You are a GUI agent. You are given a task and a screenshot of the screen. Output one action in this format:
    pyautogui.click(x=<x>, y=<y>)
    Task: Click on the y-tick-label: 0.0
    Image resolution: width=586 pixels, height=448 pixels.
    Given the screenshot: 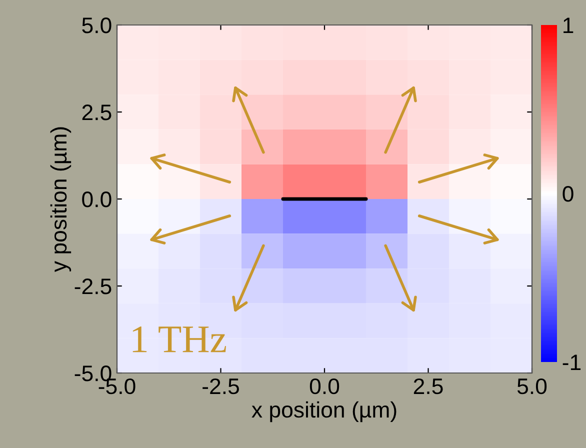 What is the action you would take?
    pyautogui.click(x=97, y=200)
    